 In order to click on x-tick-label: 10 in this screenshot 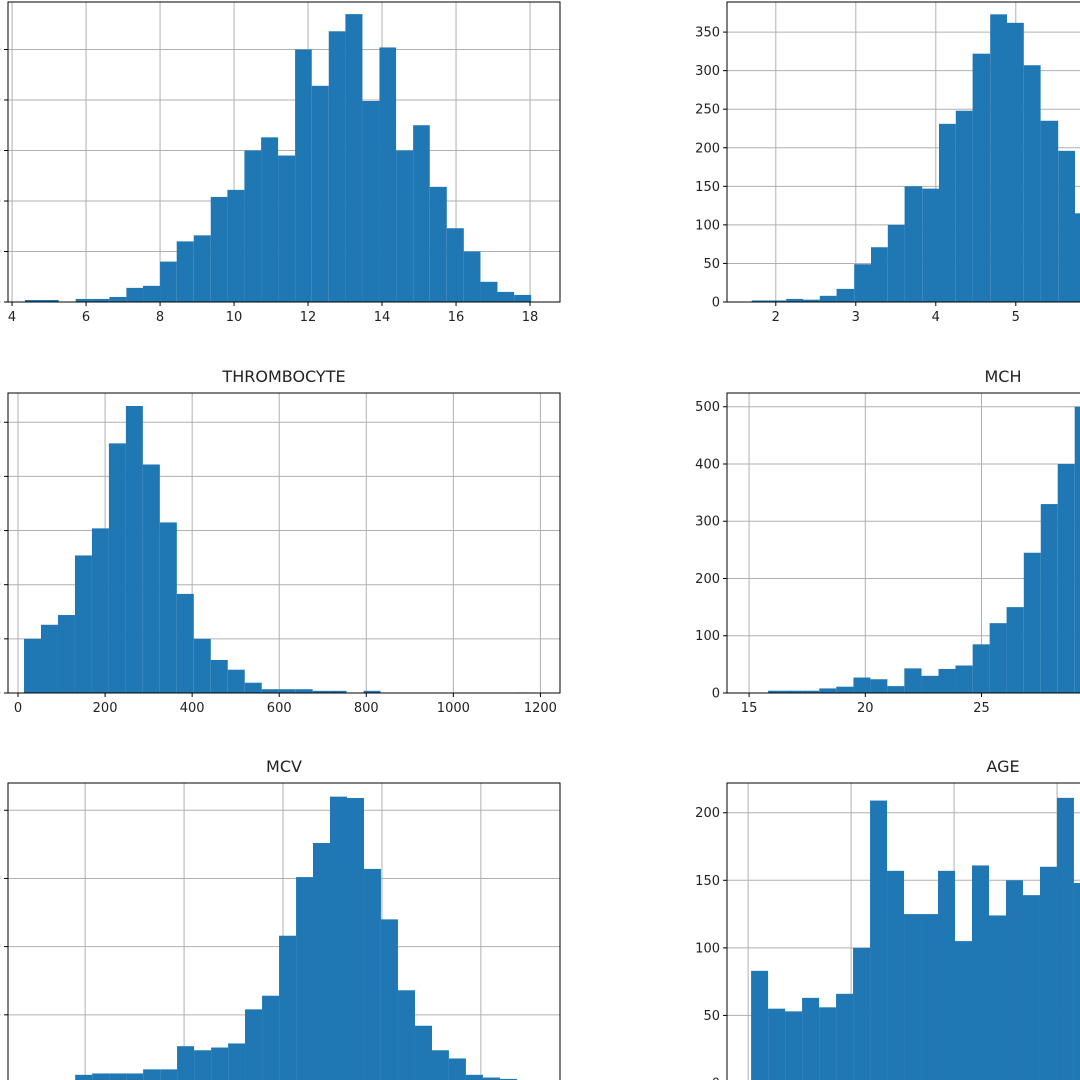, I will do `click(234, 317)`.